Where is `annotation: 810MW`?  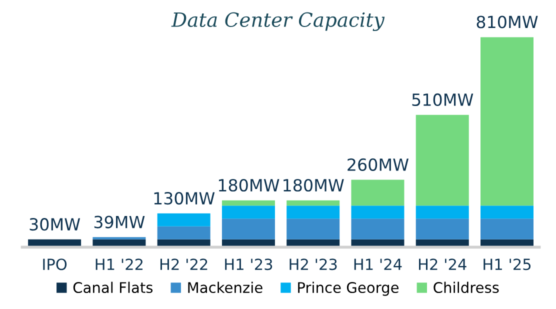
annotation: 810MW is located at coordinates (507, 22).